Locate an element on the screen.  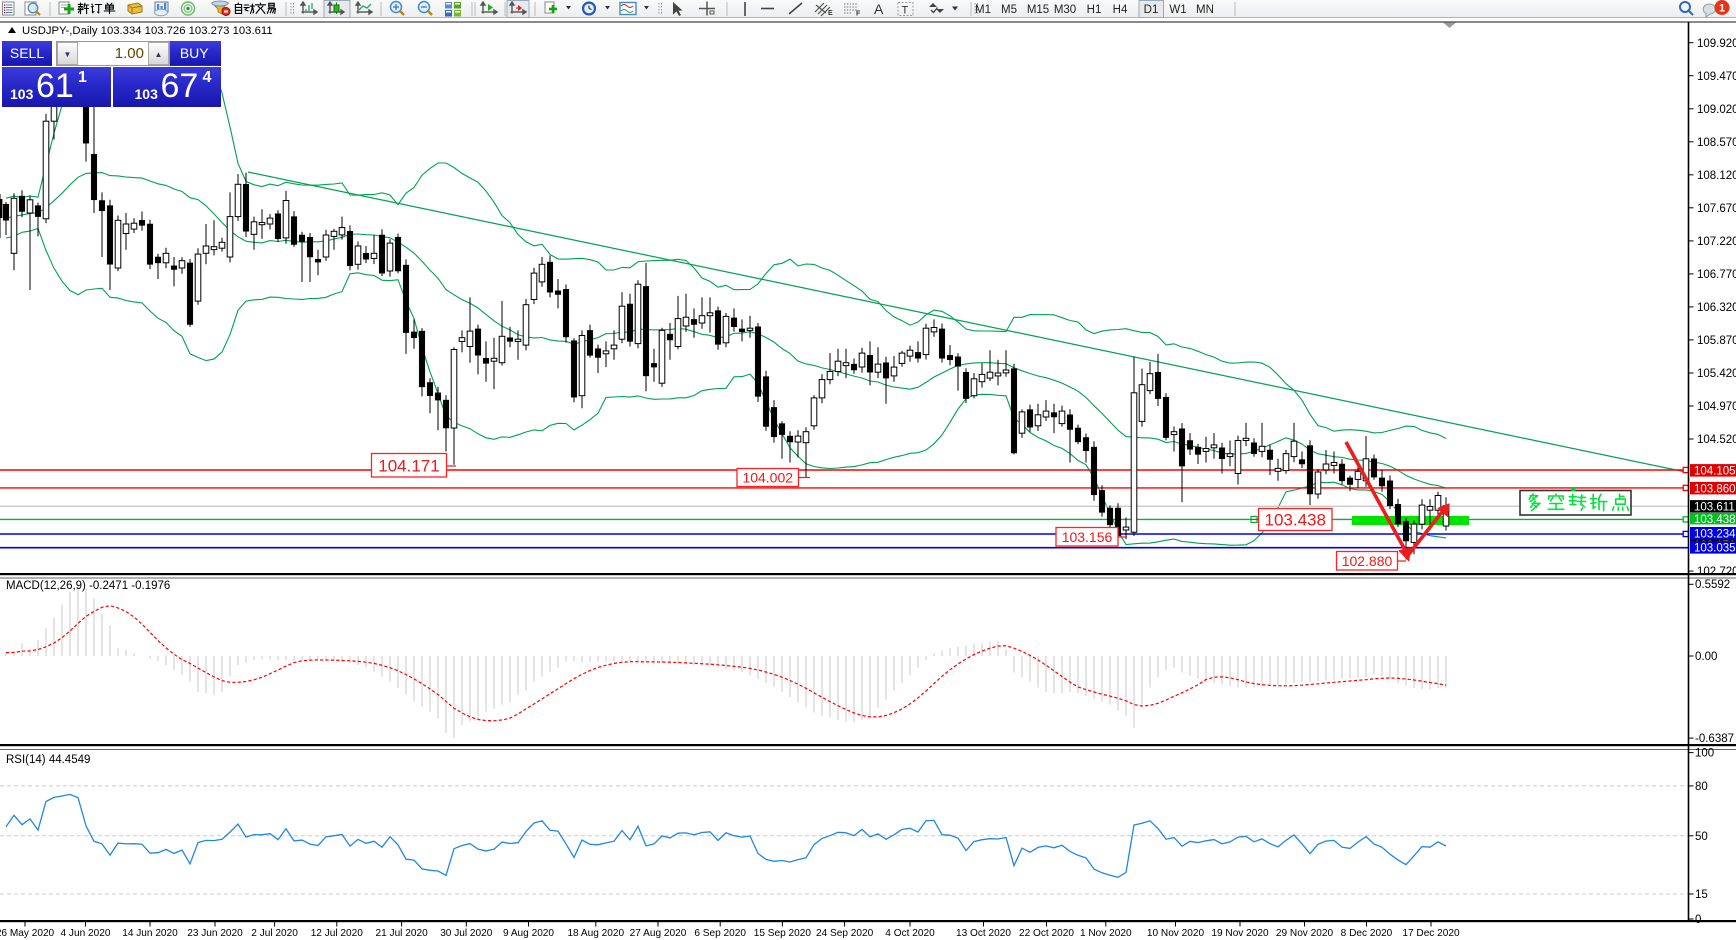
svg-text: 107.670 is located at coordinates (1716, 209).